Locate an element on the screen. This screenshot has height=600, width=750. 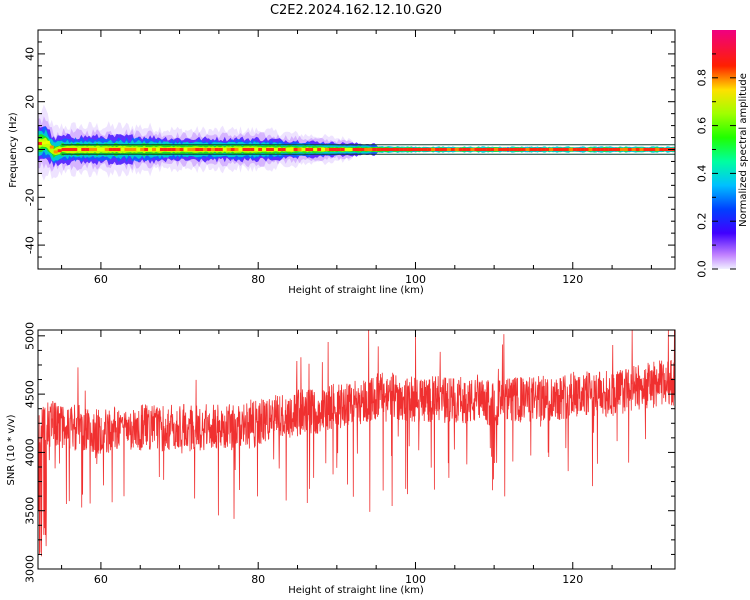
colorbar-ticks: 0.0 0.2 0.4 0.6 0.8 is located at coordinates (716, 165).